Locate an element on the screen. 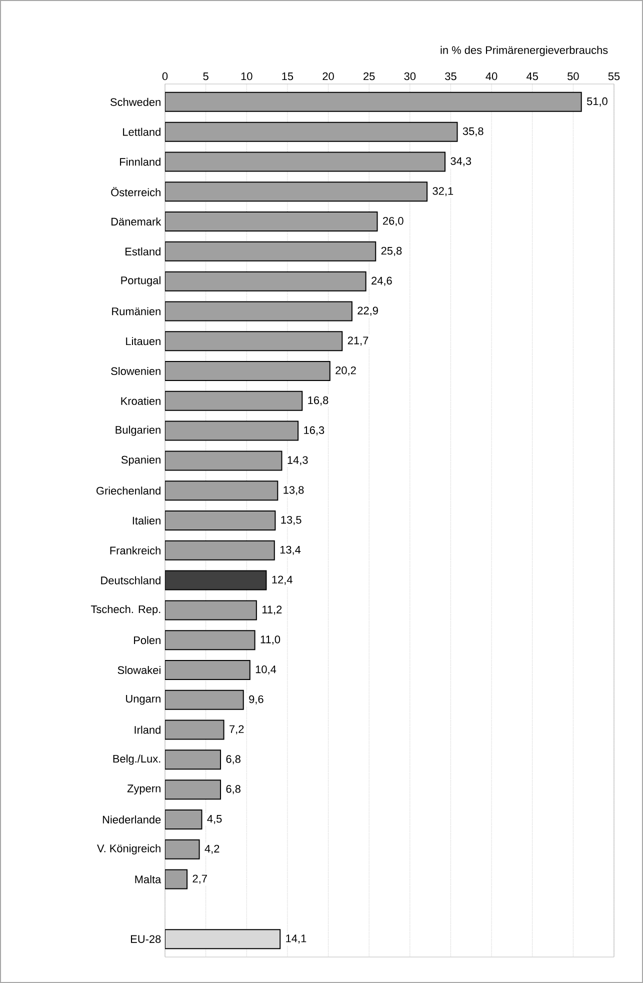 Image resolution: width=643 pixels, height=983 pixels. data-label: 16,3 is located at coordinates (314, 431).